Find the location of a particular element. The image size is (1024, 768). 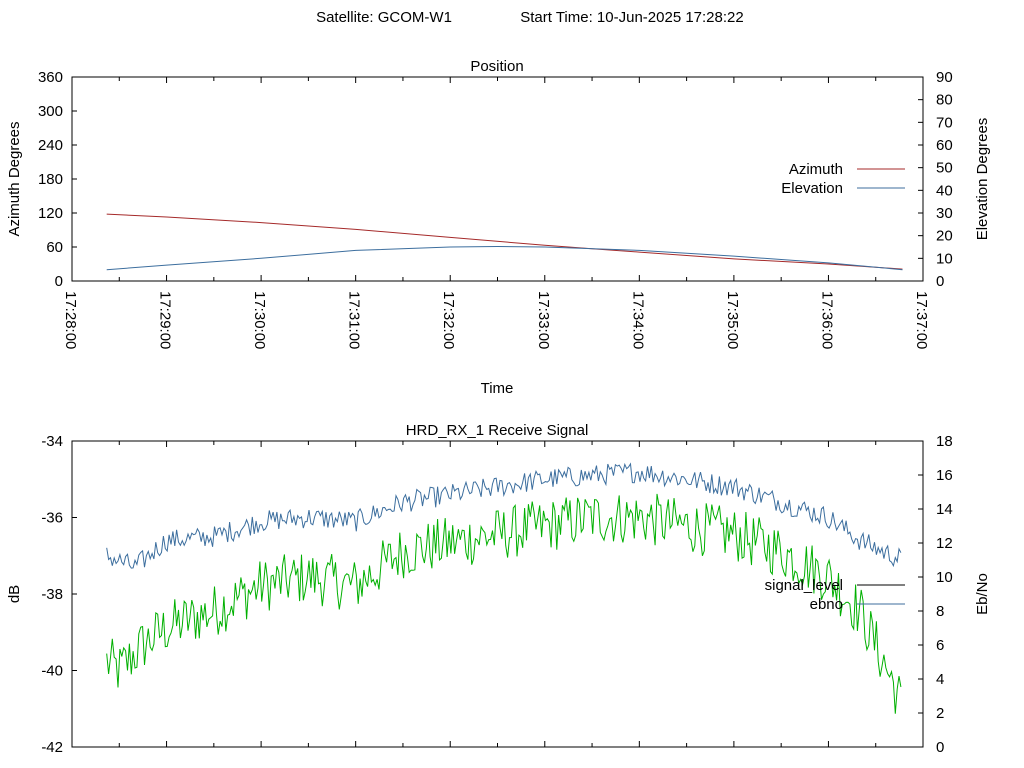

legend-label: ebno is located at coordinates (826, 604).